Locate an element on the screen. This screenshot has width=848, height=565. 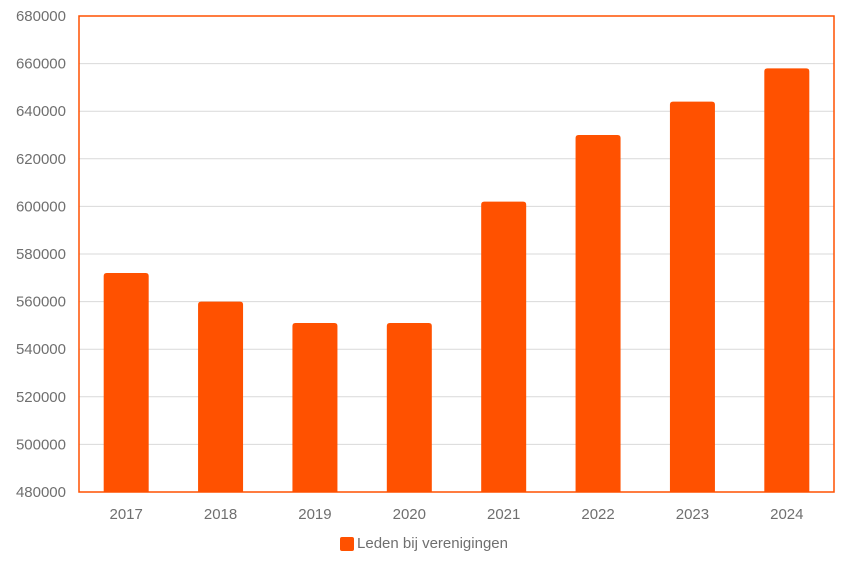
y-tick-label: 560000 is located at coordinates (41, 302).